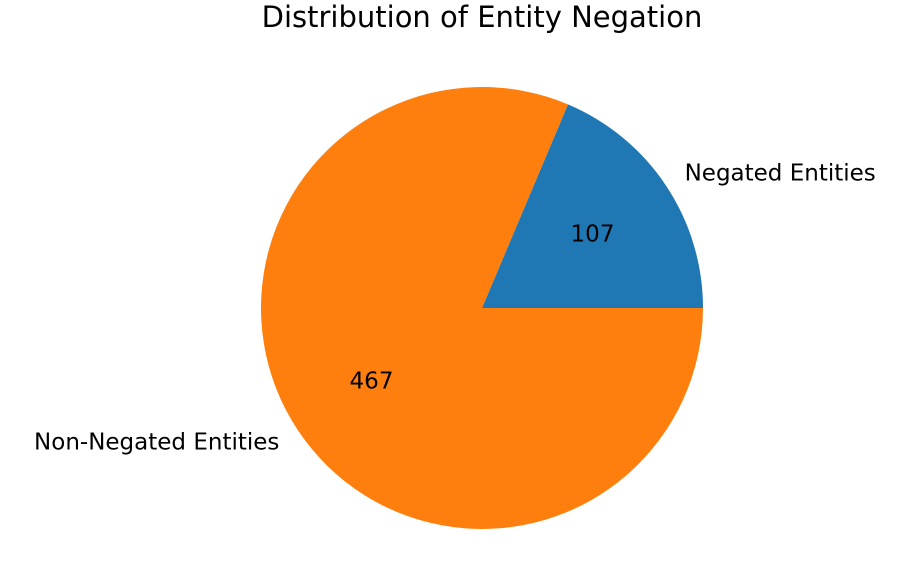 Image resolution: width=897 pixels, height=574 pixels. What do you see at coordinates (592, 206) in the screenshot?
I see `pie-slice-negated-entities` at bounding box center [592, 206].